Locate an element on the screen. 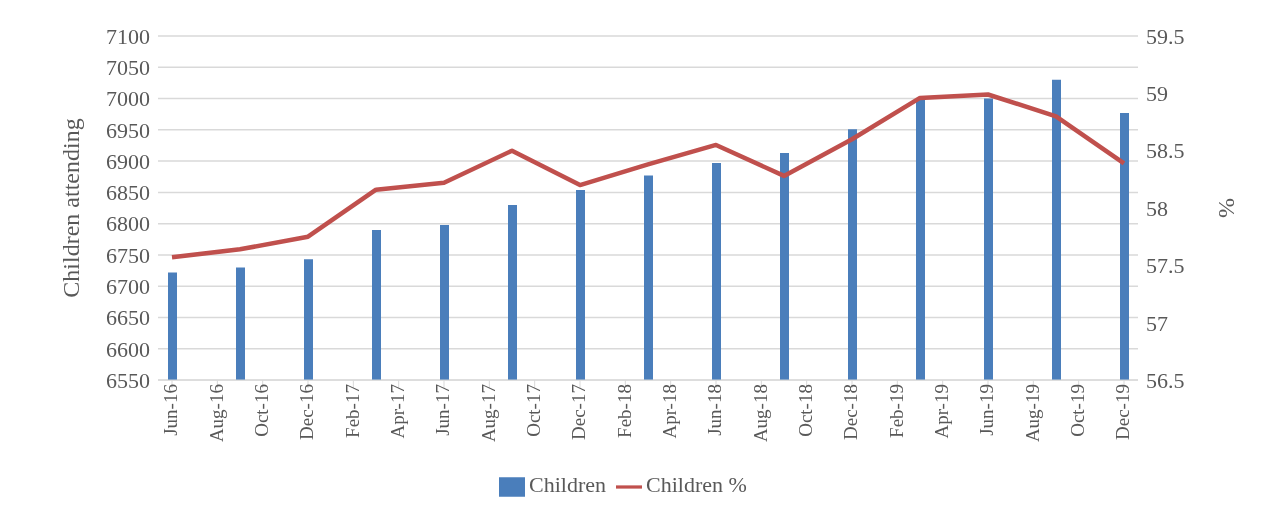 Image resolution: width=1266 pixels, height=513 pixels. x-tick-label: Aug-17 is located at coordinates (488, 413).